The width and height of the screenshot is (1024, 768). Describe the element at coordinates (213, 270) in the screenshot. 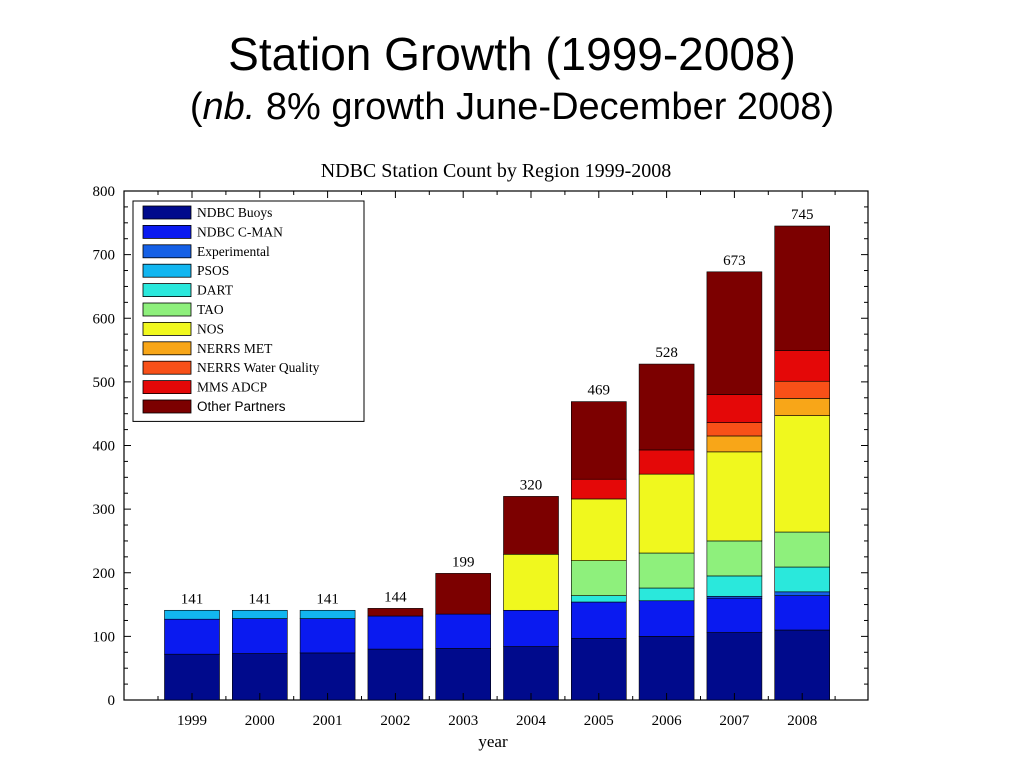

I see `legend-label: PSOS` at that location.